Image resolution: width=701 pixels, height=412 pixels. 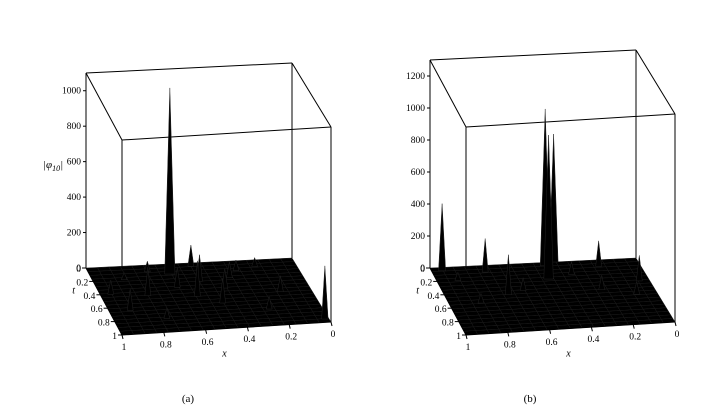 I want to click on z-axis: 0 200 400 600 800 1000 1200, so click(x=418, y=173).